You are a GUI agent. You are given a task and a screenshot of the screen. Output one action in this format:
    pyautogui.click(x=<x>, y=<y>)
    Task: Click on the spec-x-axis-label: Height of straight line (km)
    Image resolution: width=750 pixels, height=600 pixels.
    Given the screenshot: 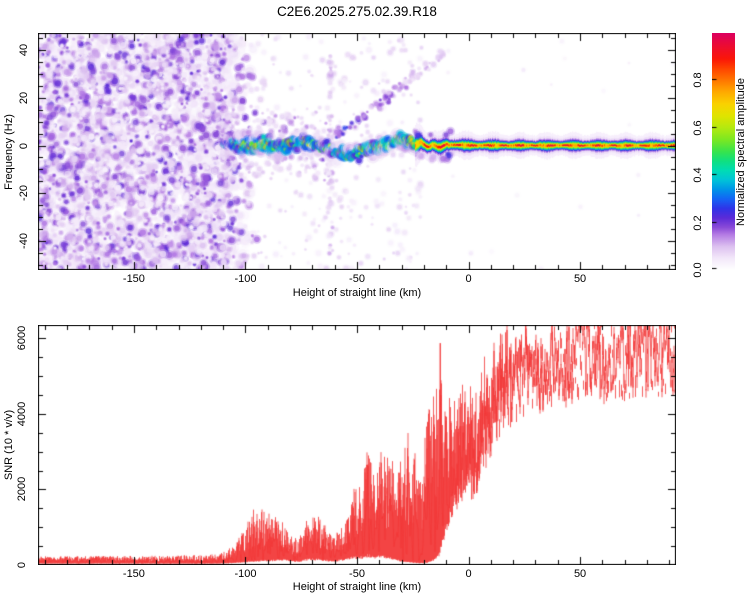 What is the action you would take?
    pyautogui.click(x=357, y=293)
    